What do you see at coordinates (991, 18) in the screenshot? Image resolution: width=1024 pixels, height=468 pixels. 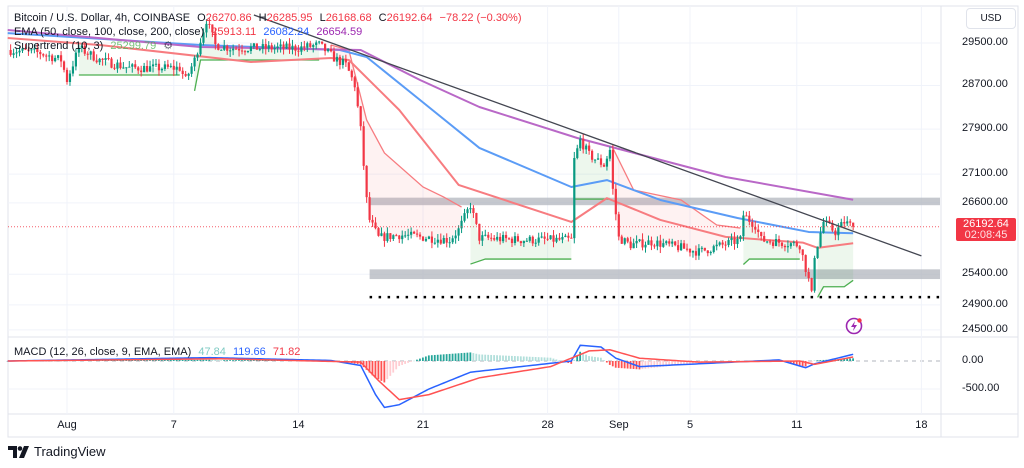 I see `currency-button: USD` at bounding box center [991, 18].